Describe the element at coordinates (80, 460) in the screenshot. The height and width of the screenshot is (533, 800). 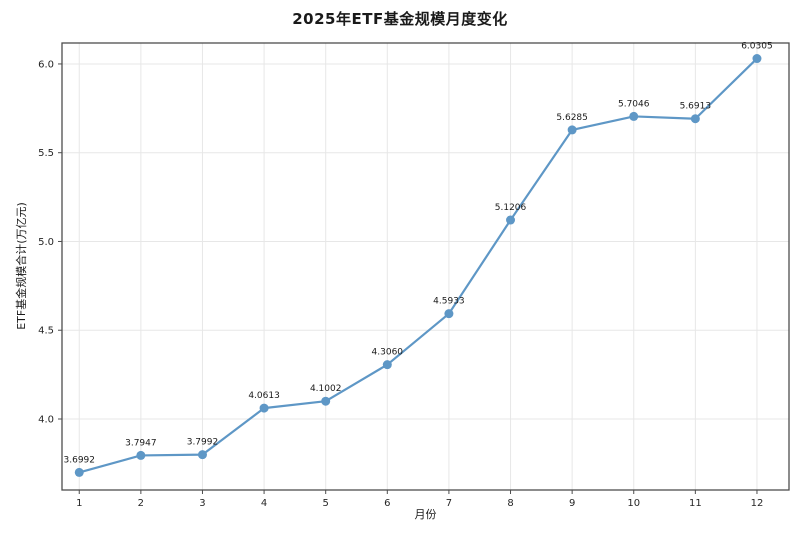
I see `data-point-label: 3.6992` at that location.